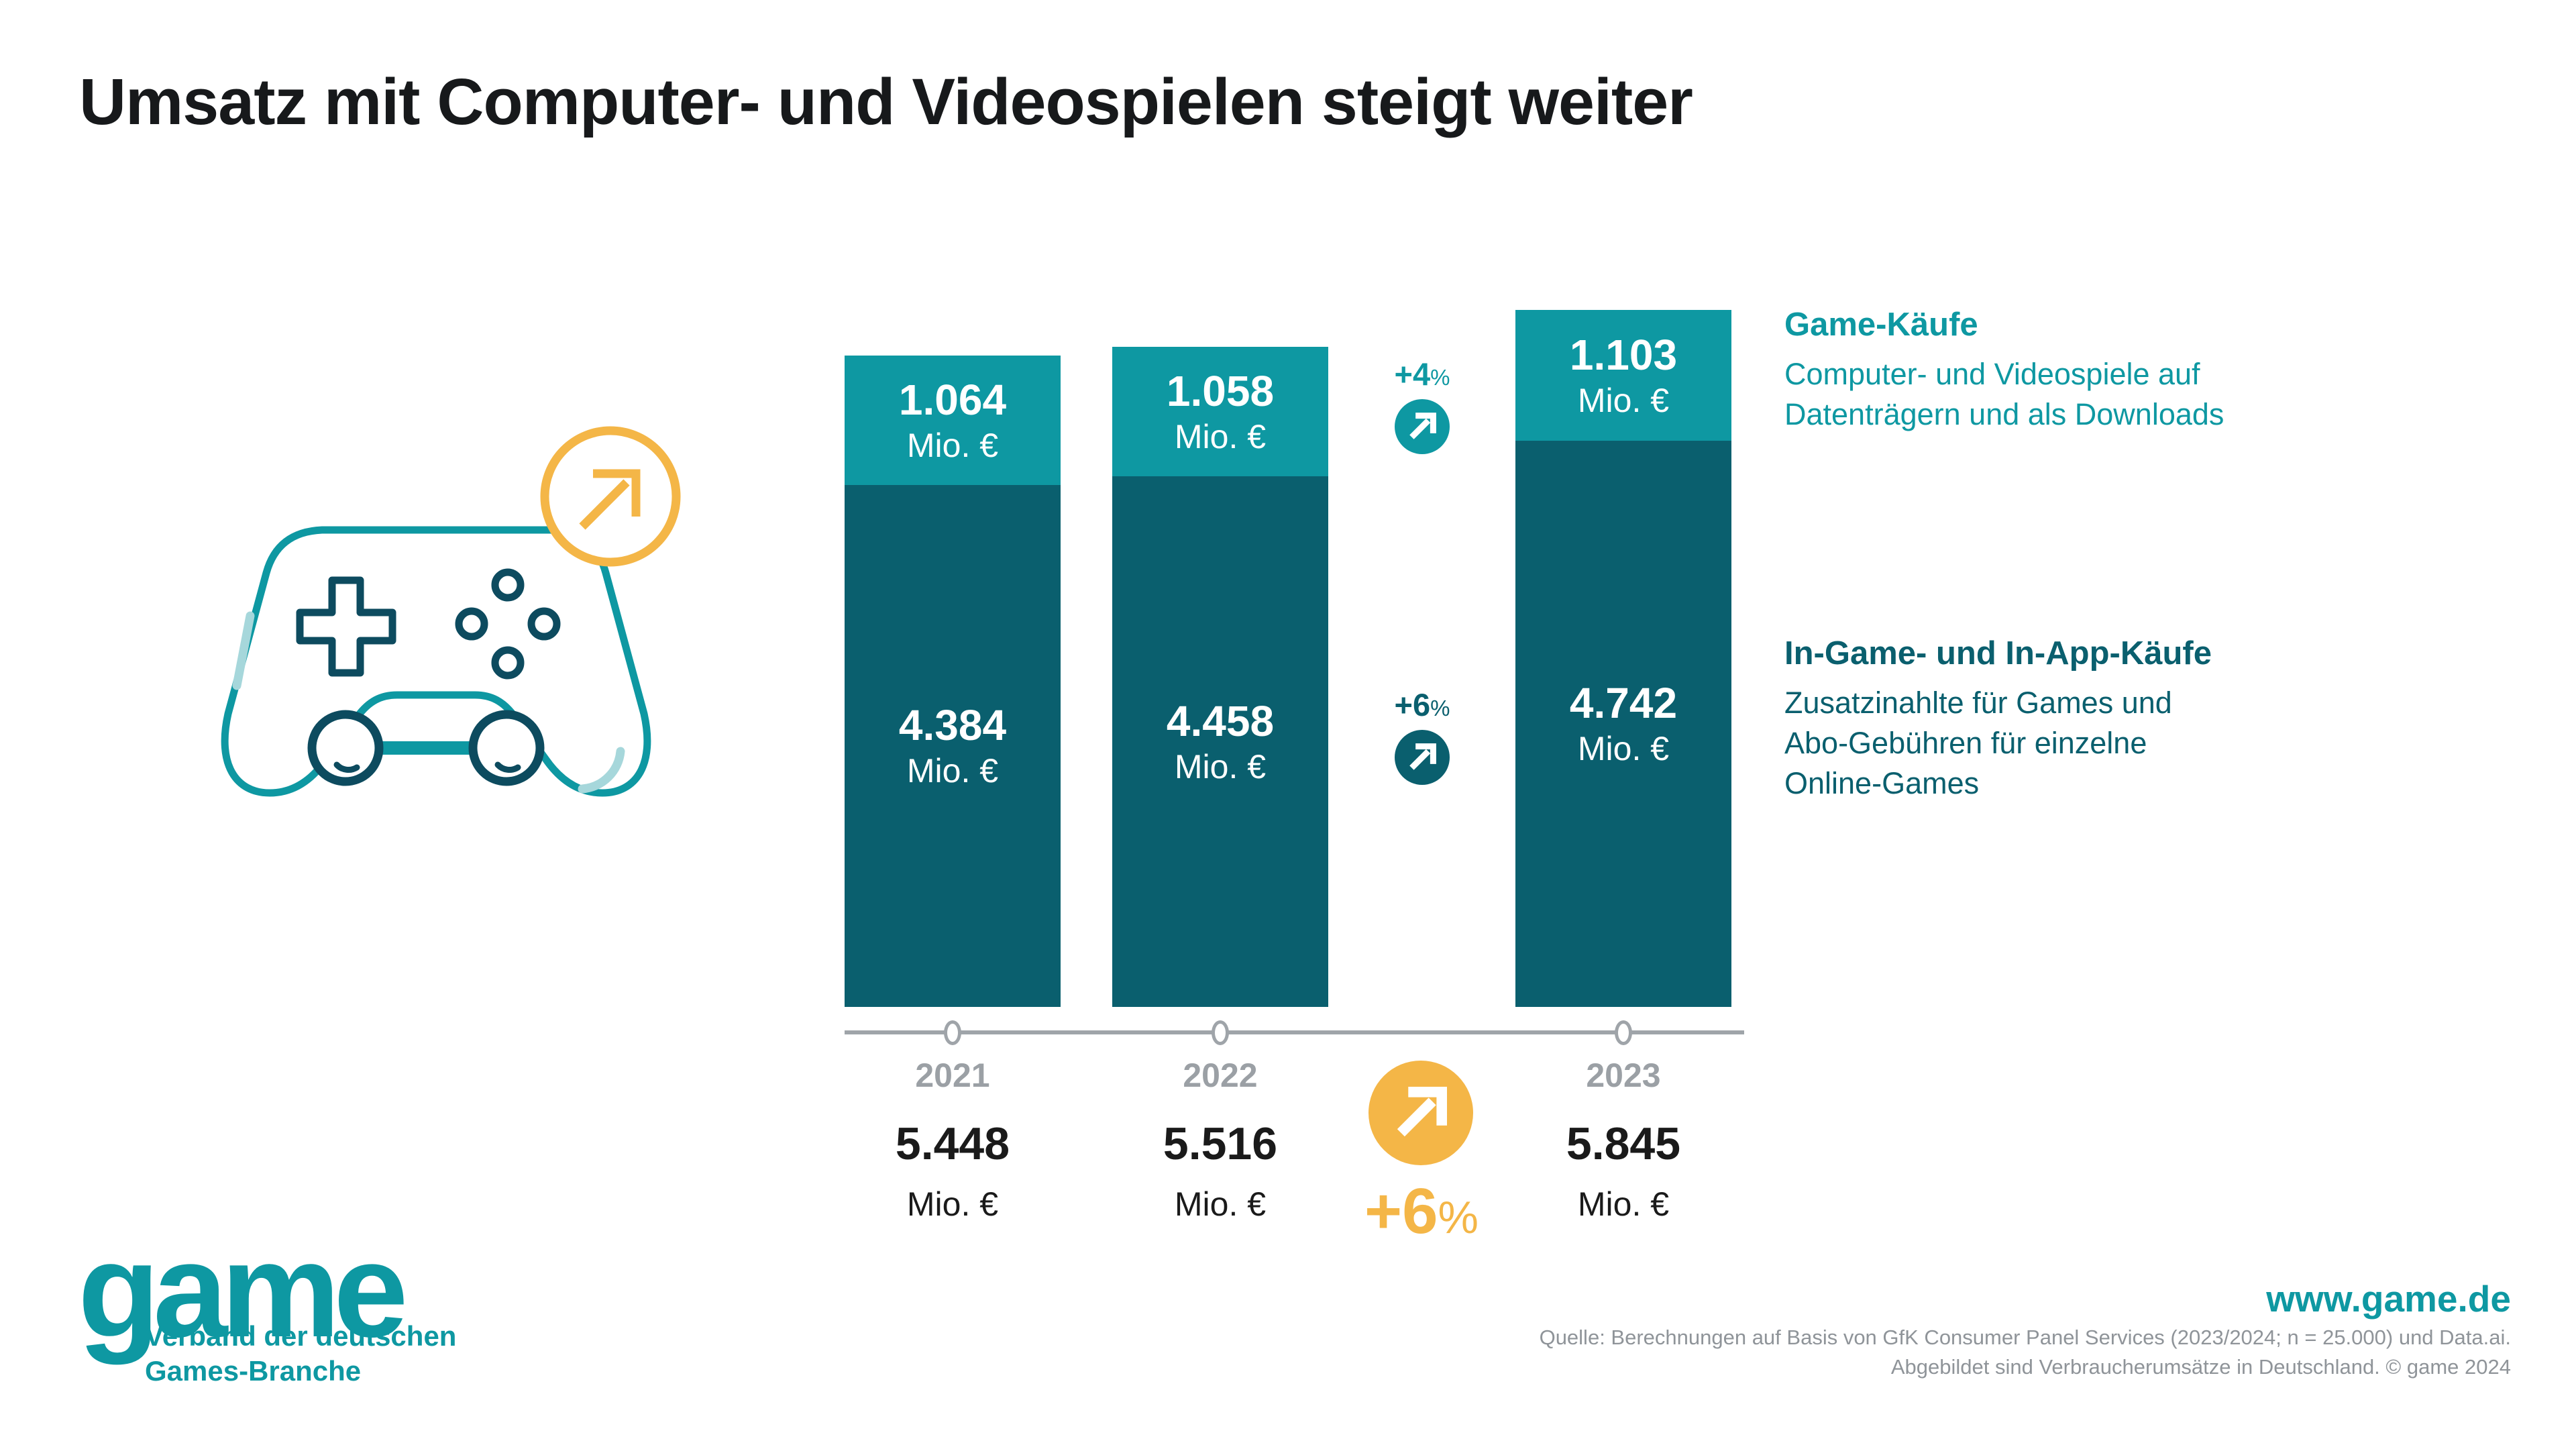  What do you see at coordinates (2388, 1299) in the screenshot?
I see `website-link: www.game.de` at bounding box center [2388, 1299].